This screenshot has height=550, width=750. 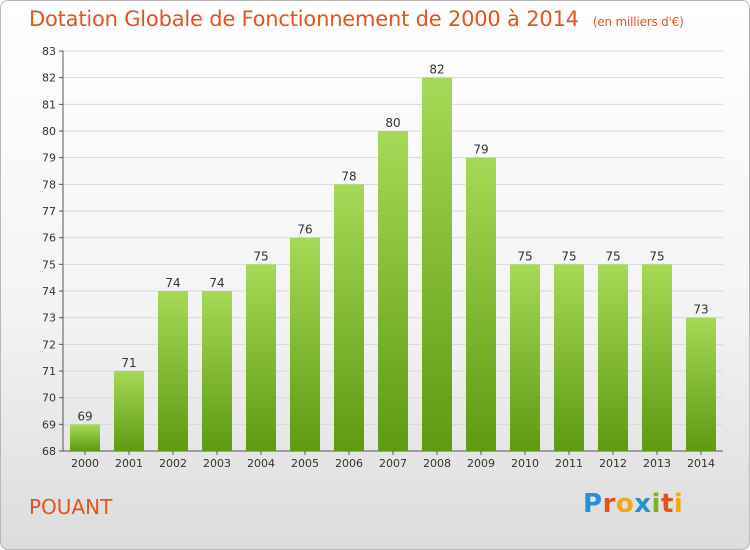 I want to click on data-label-2013: 75, so click(x=656, y=256).